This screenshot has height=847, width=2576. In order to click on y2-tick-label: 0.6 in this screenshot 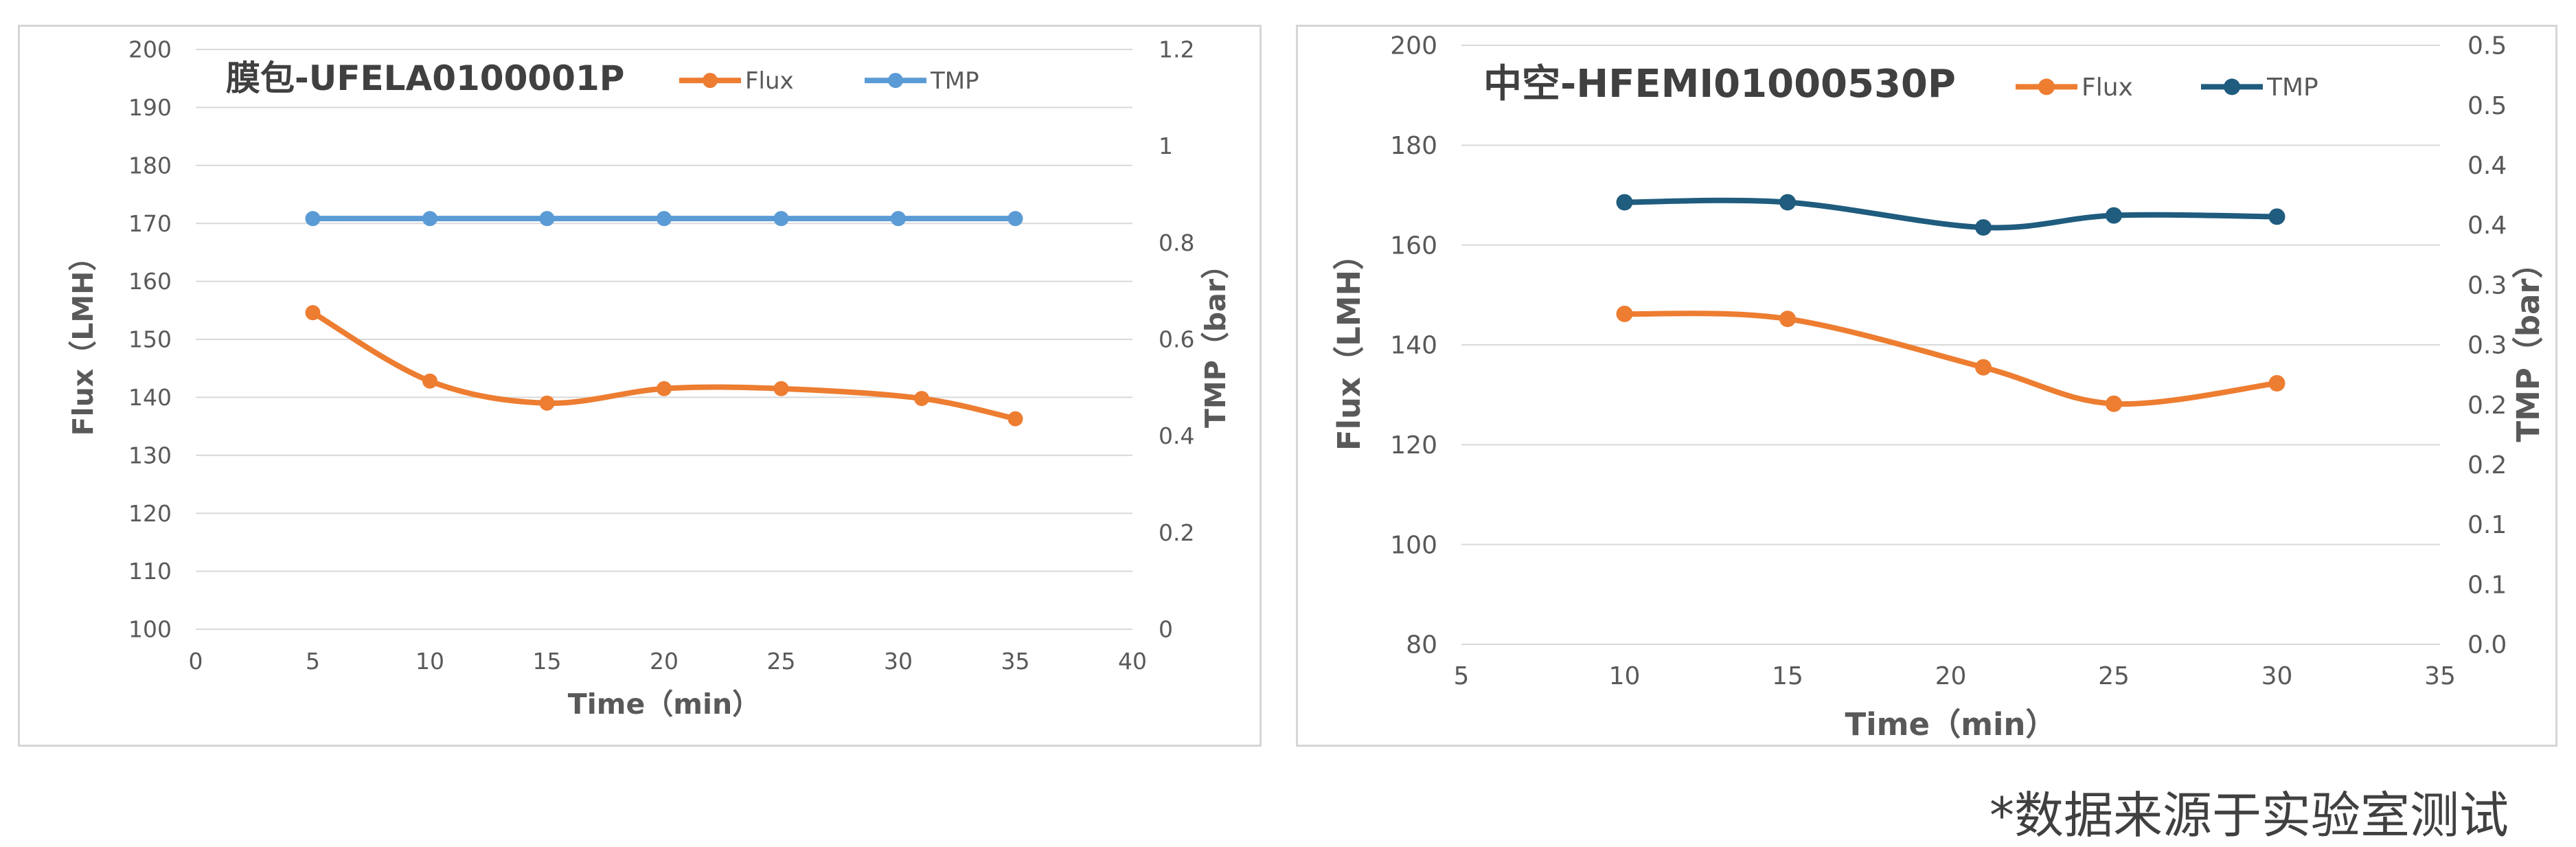, I will do `click(1176, 339)`.